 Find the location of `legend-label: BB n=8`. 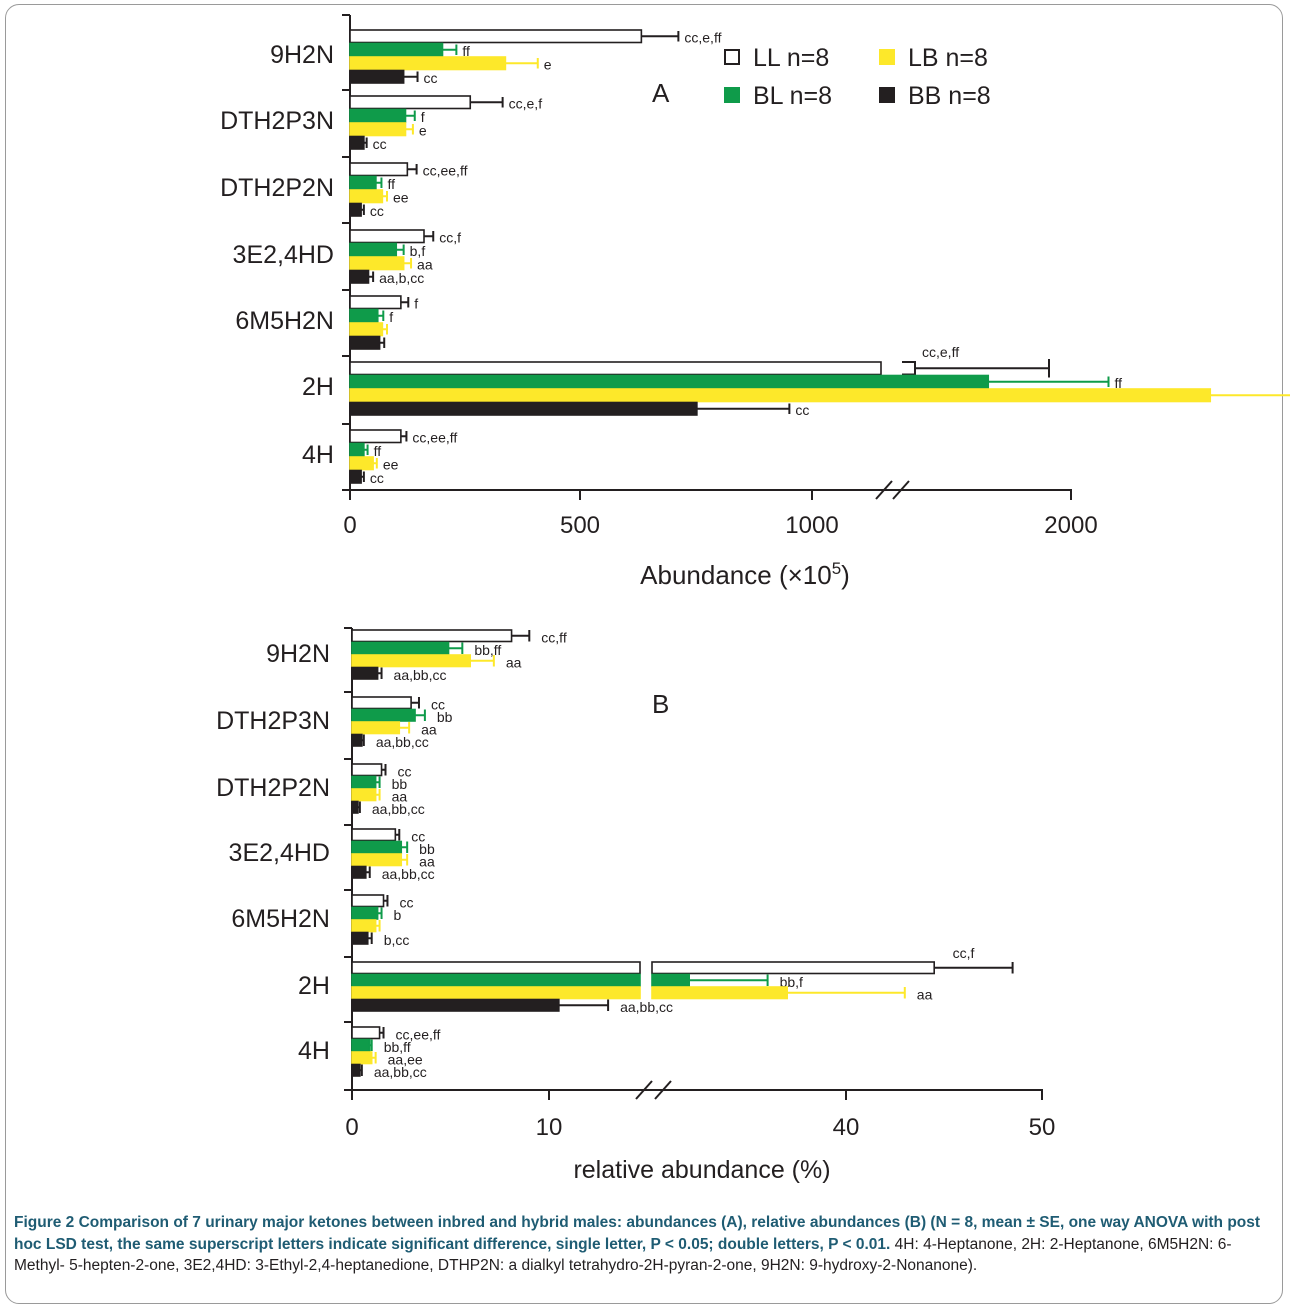

legend-label: BB n=8 is located at coordinates (949, 96).